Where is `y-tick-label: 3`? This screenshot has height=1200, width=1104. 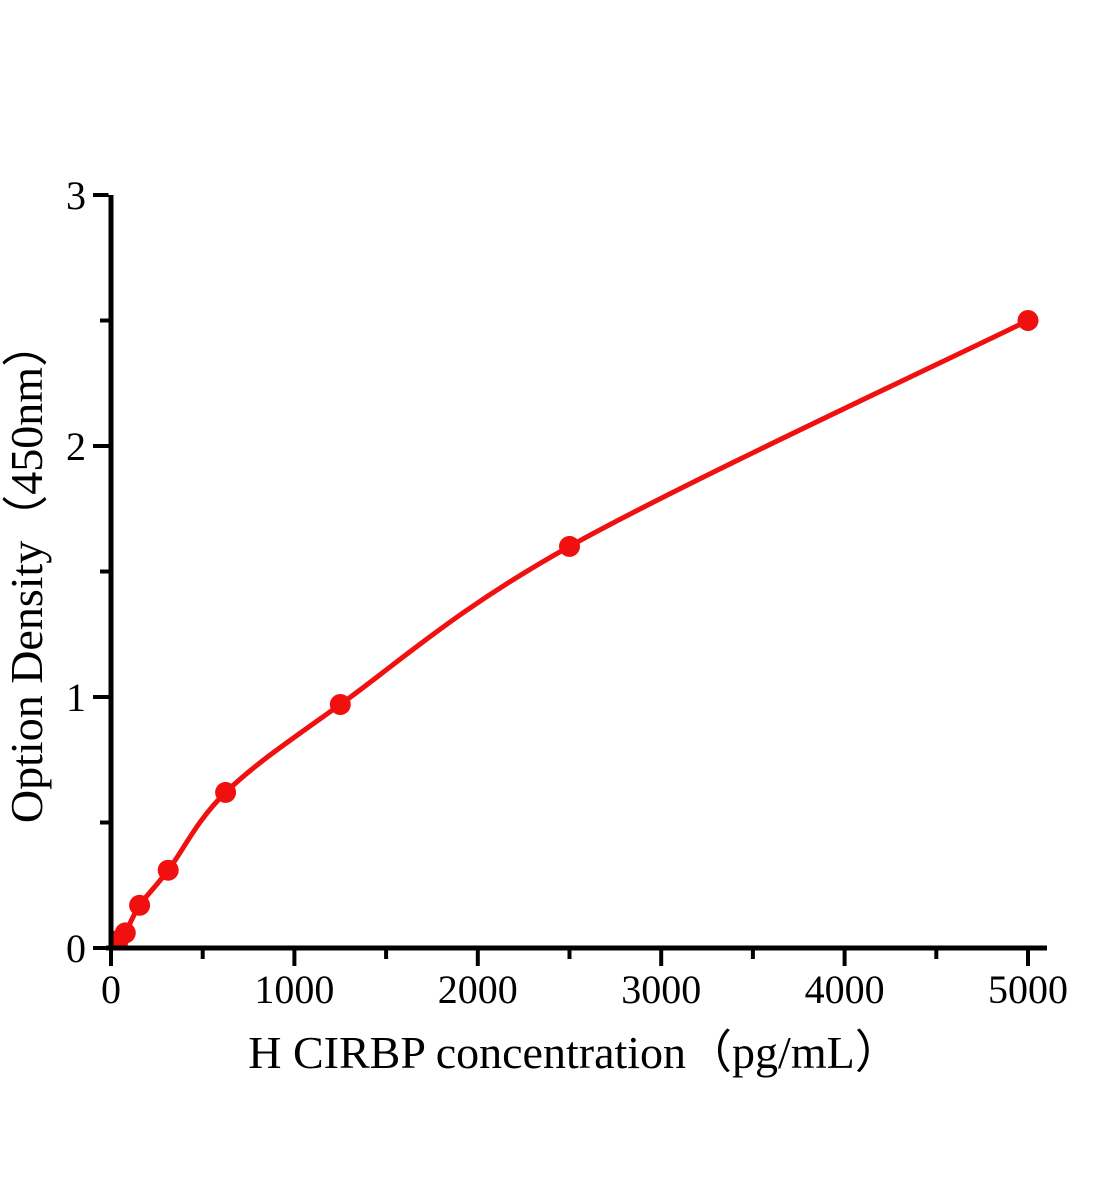
y-tick-label: 3 is located at coordinates (76, 195).